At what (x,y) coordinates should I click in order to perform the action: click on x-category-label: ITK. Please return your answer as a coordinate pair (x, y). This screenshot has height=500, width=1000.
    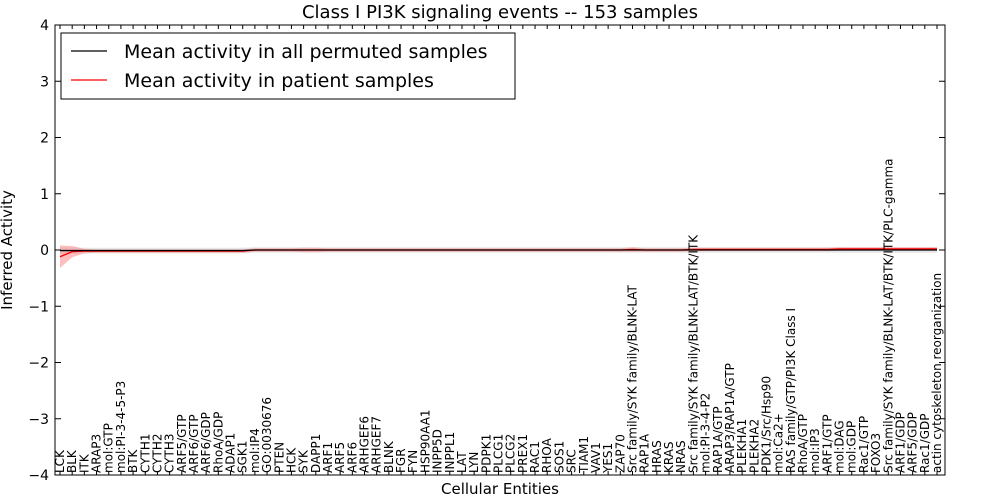
    Looking at the image, I should click on (84, 463).